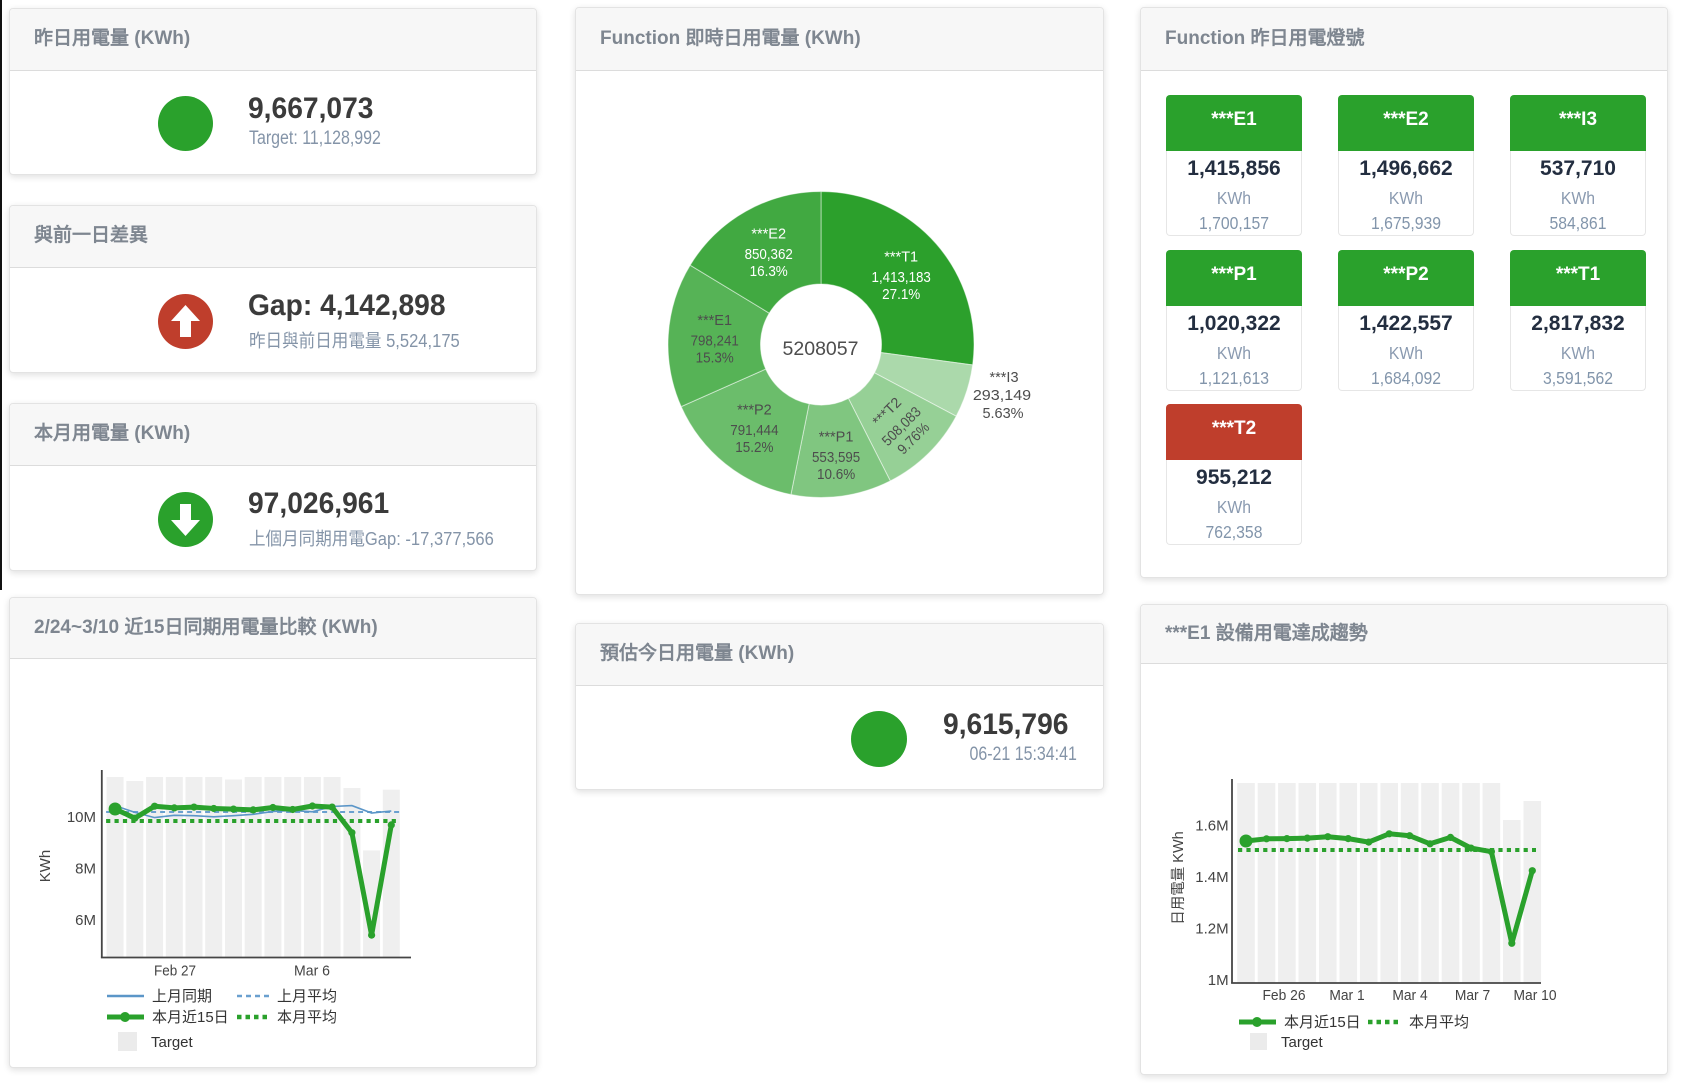 The width and height of the screenshot is (1681, 1091). Describe the element at coordinates (1002, 396) in the screenshot. I see `svg-text: 293,149` at that location.